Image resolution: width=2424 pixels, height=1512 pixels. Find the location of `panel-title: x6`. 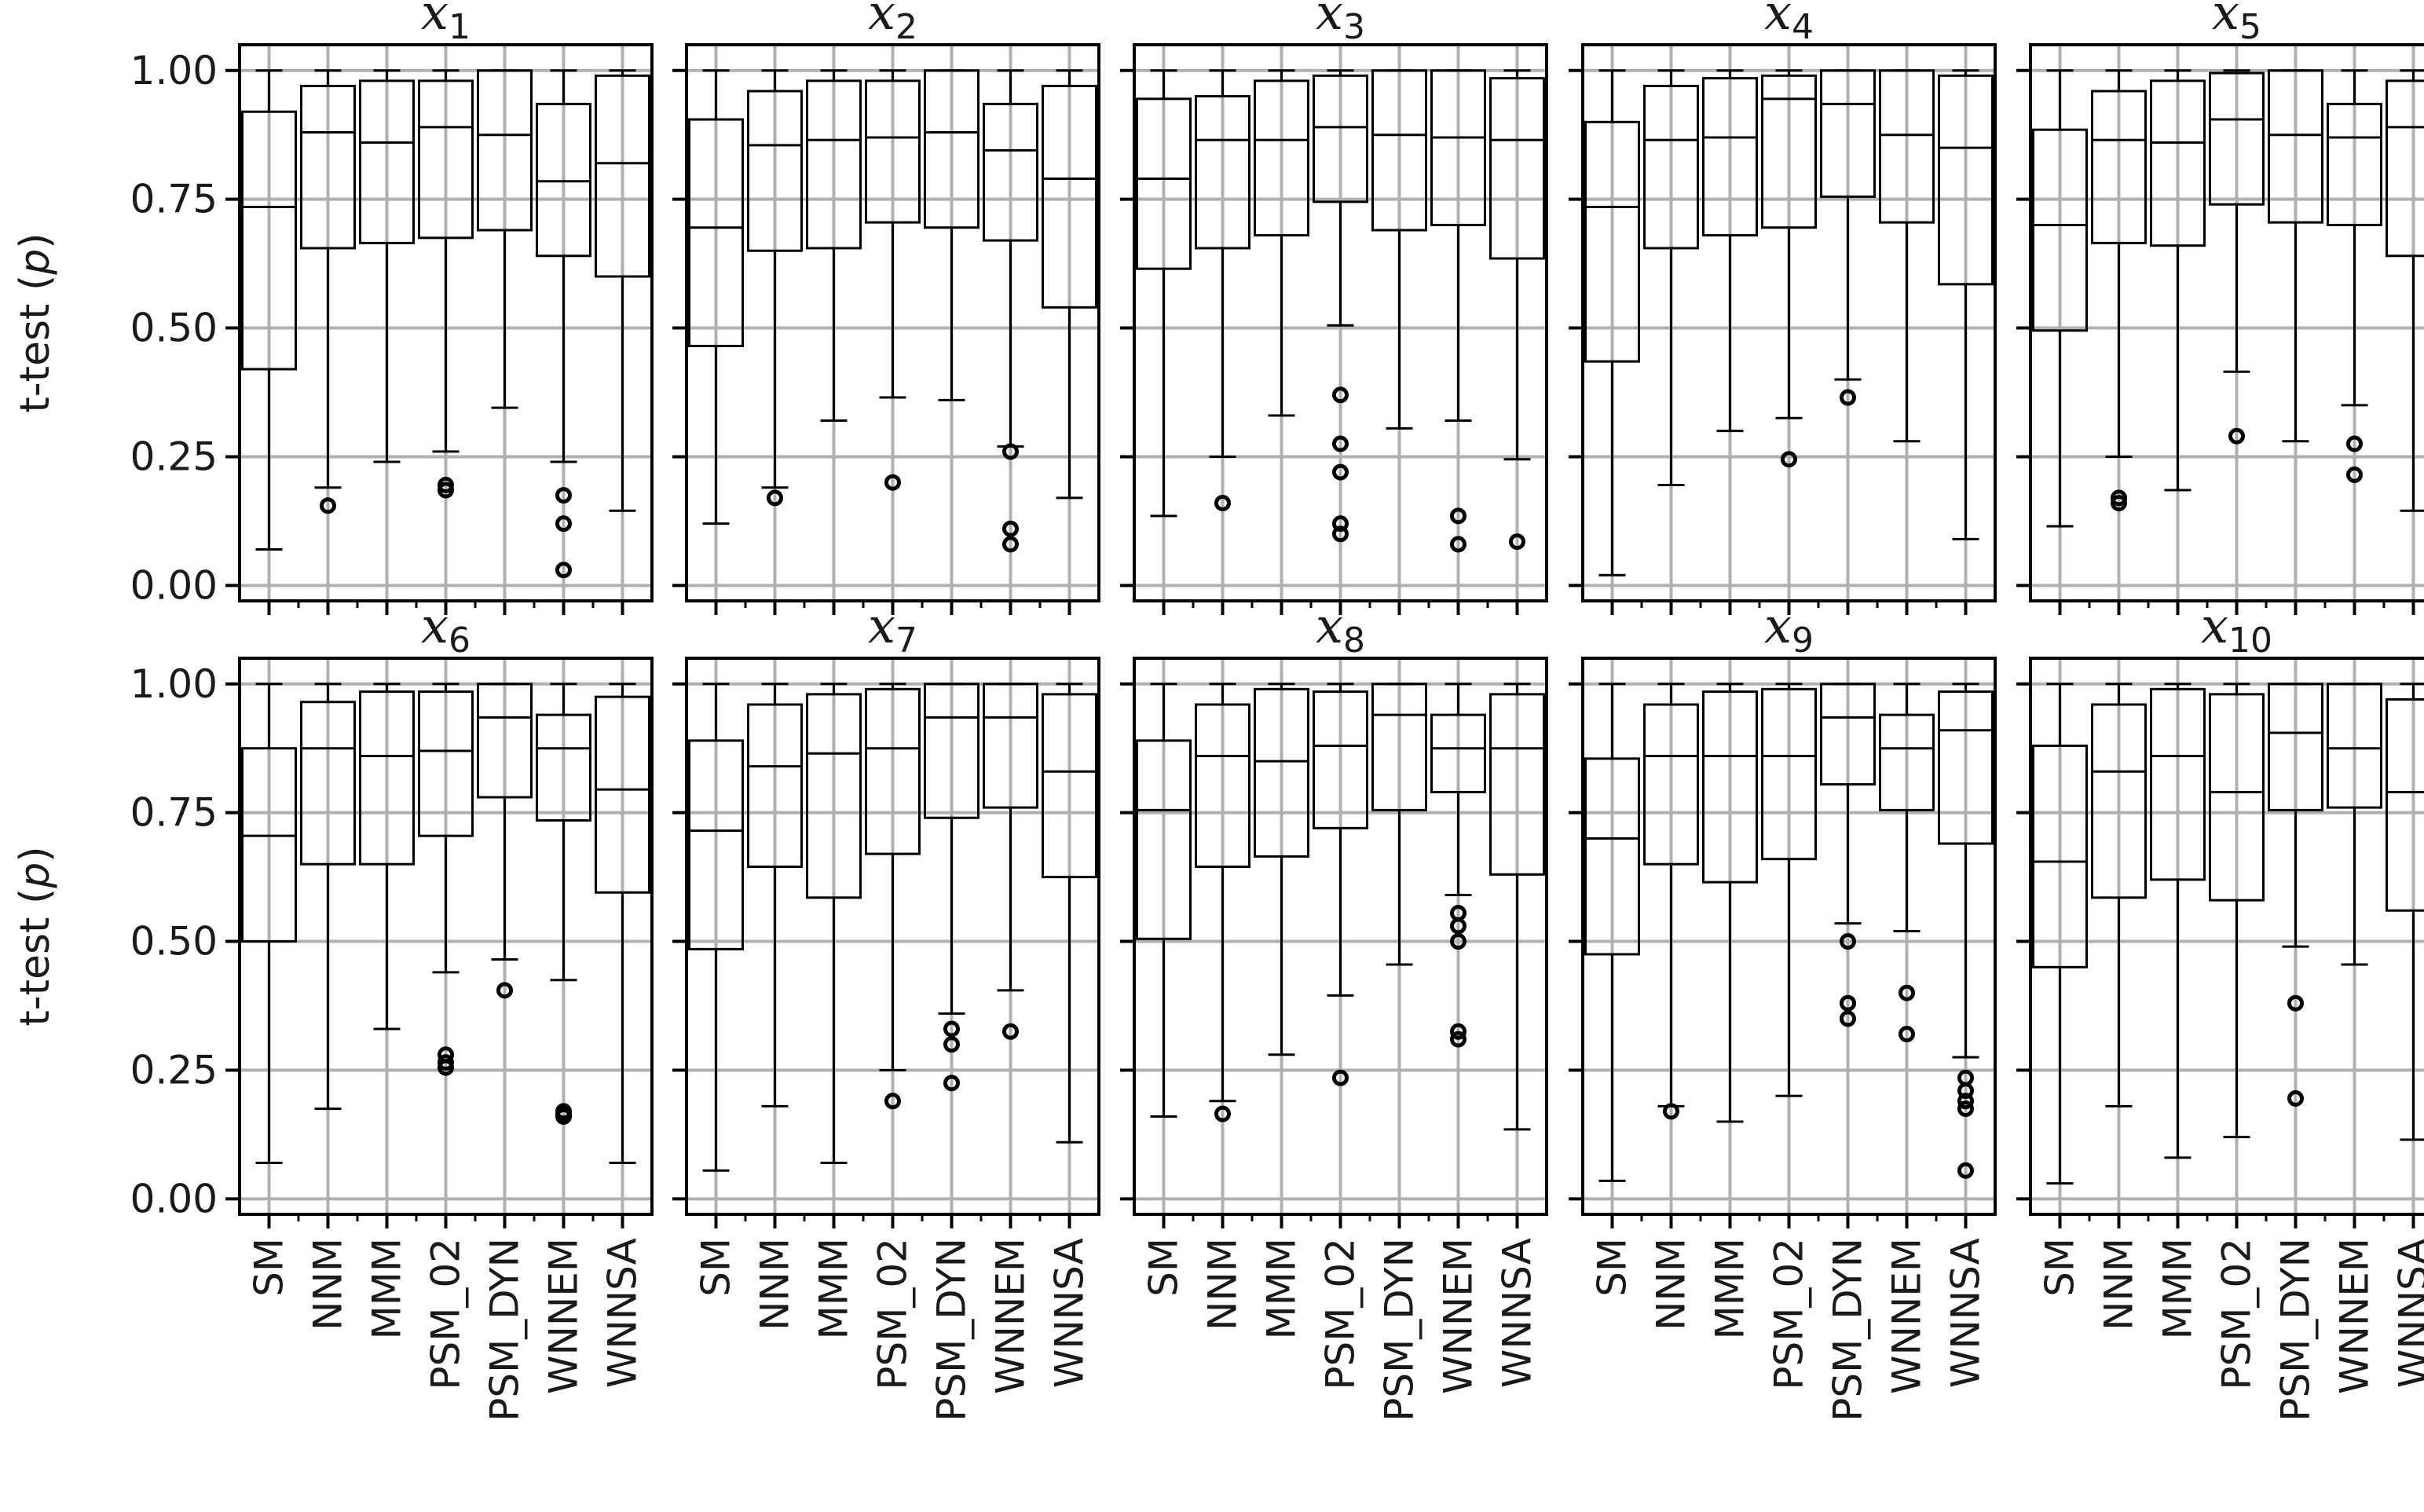

panel-title: x6 is located at coordinates (446, 629).